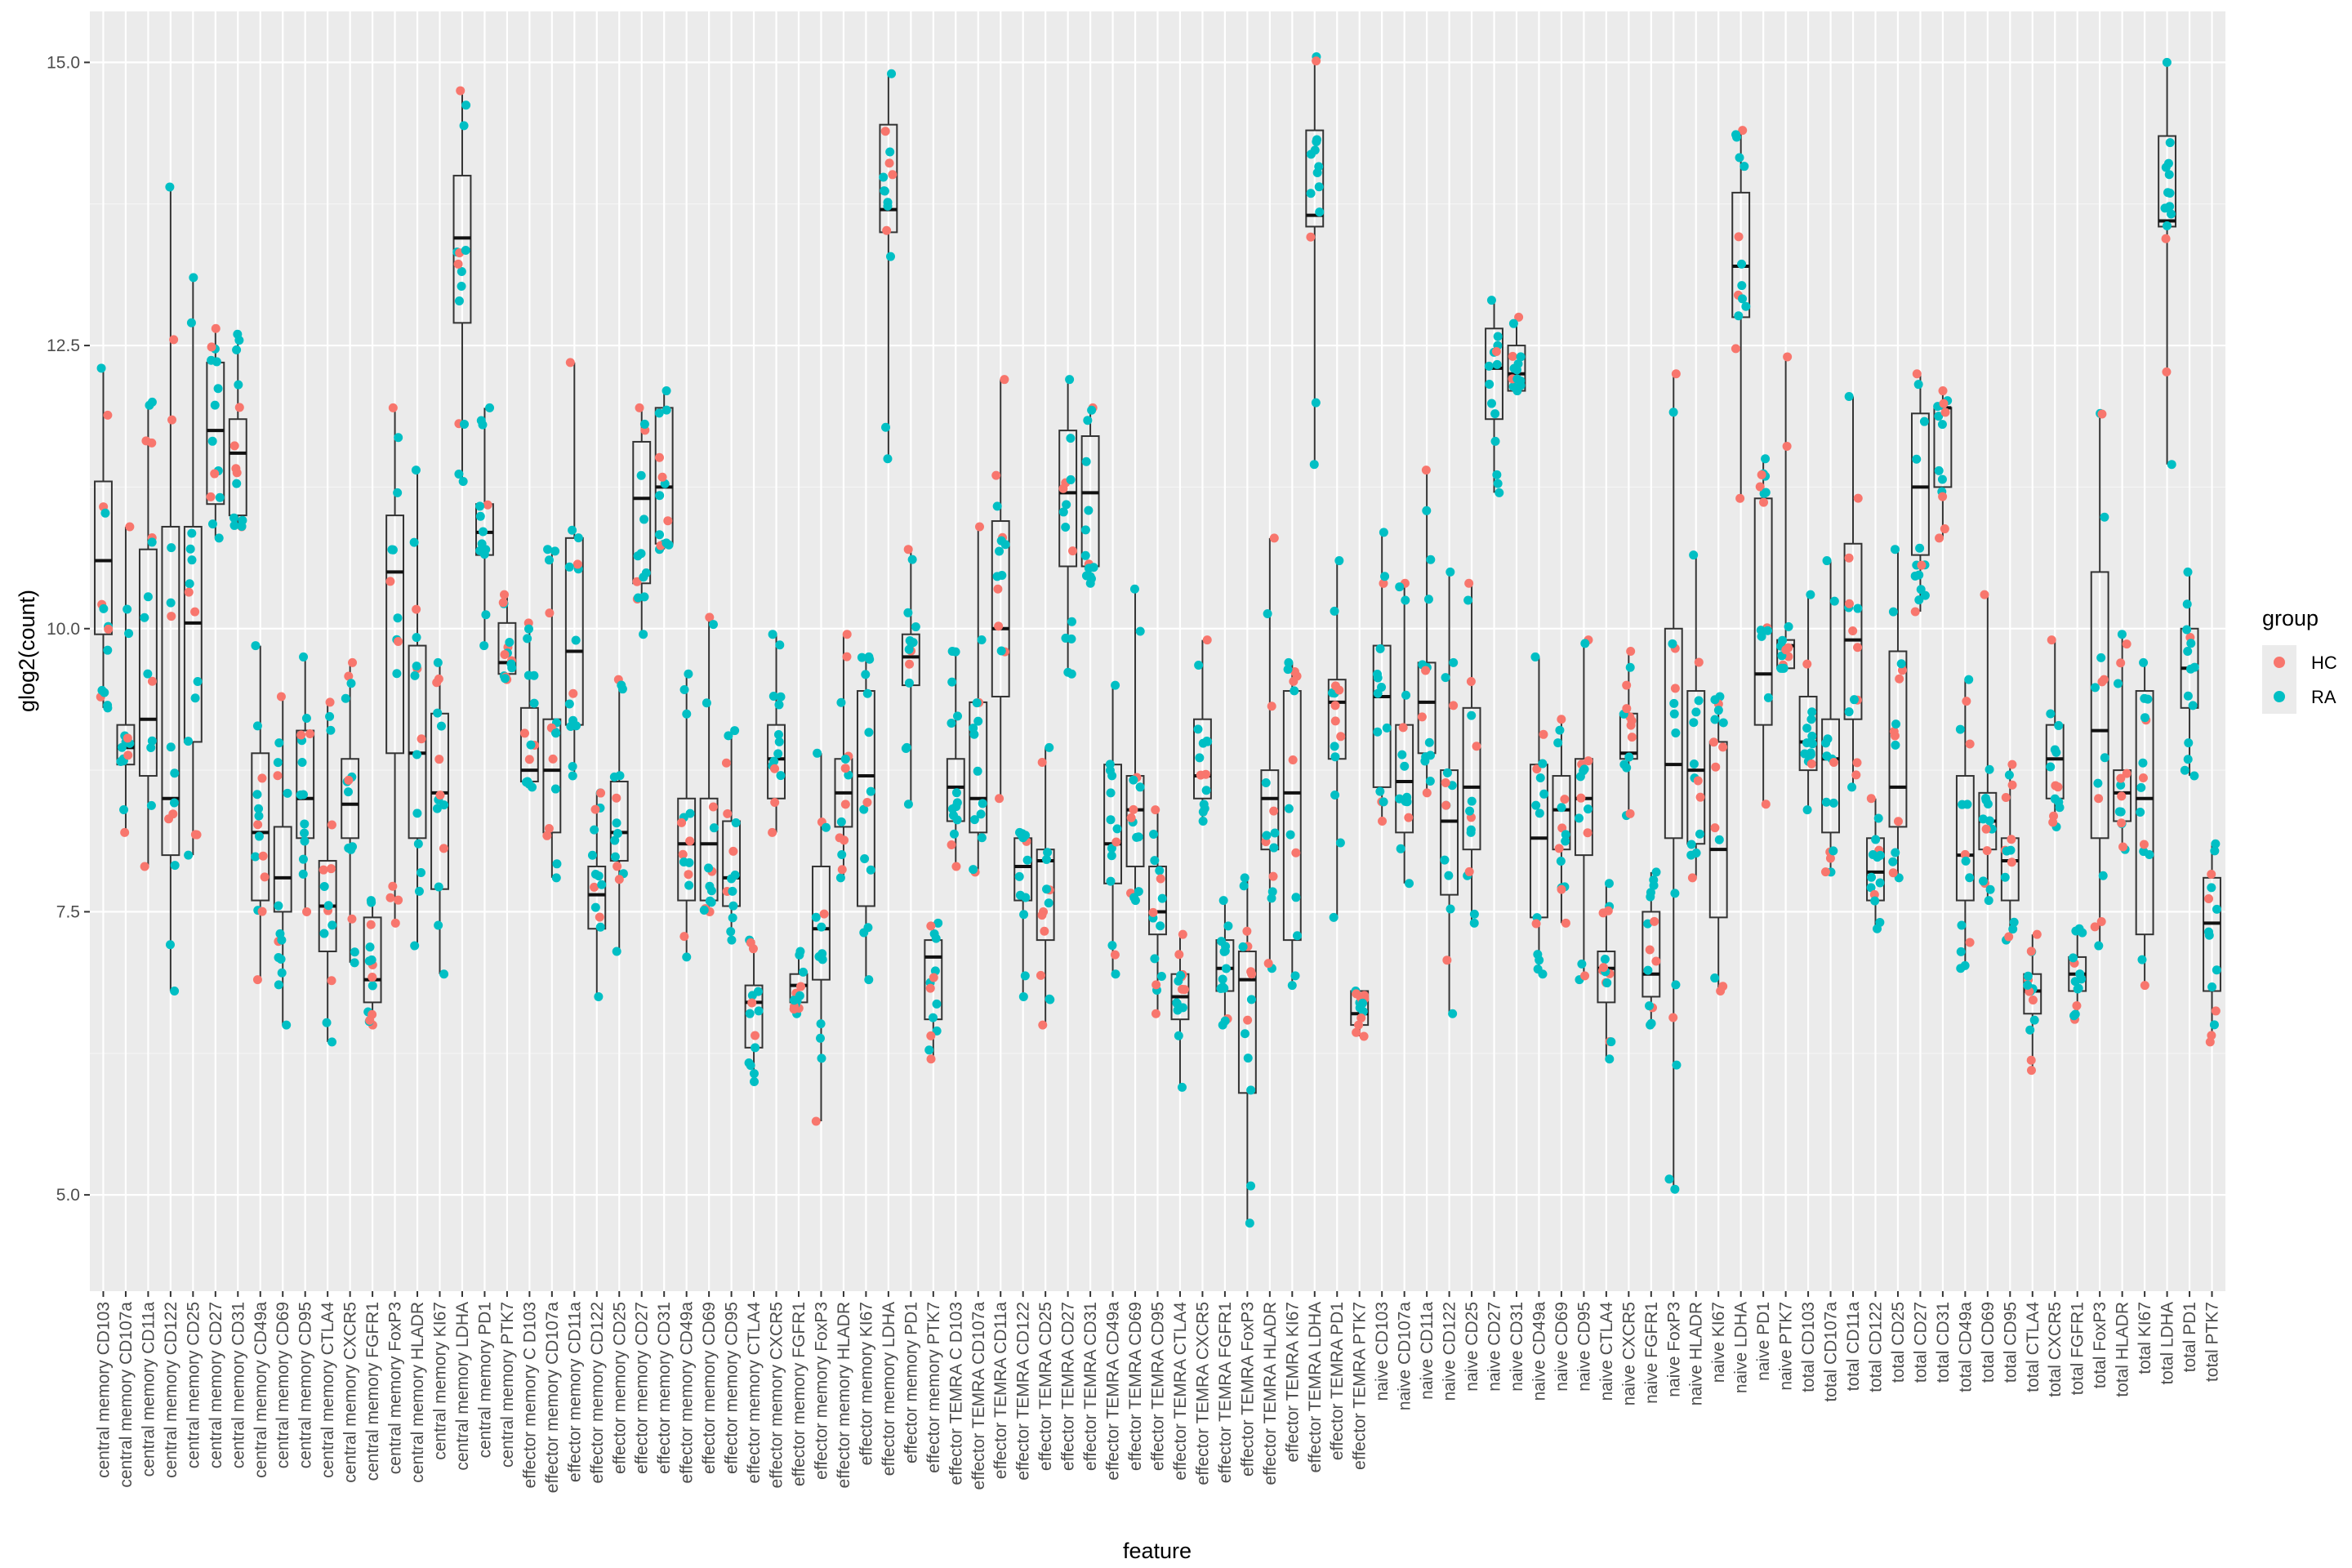  Describe the element at coordinates (1696, 1353) in the screenshot. I see `x-tick-label: naive HLADR` at that location.